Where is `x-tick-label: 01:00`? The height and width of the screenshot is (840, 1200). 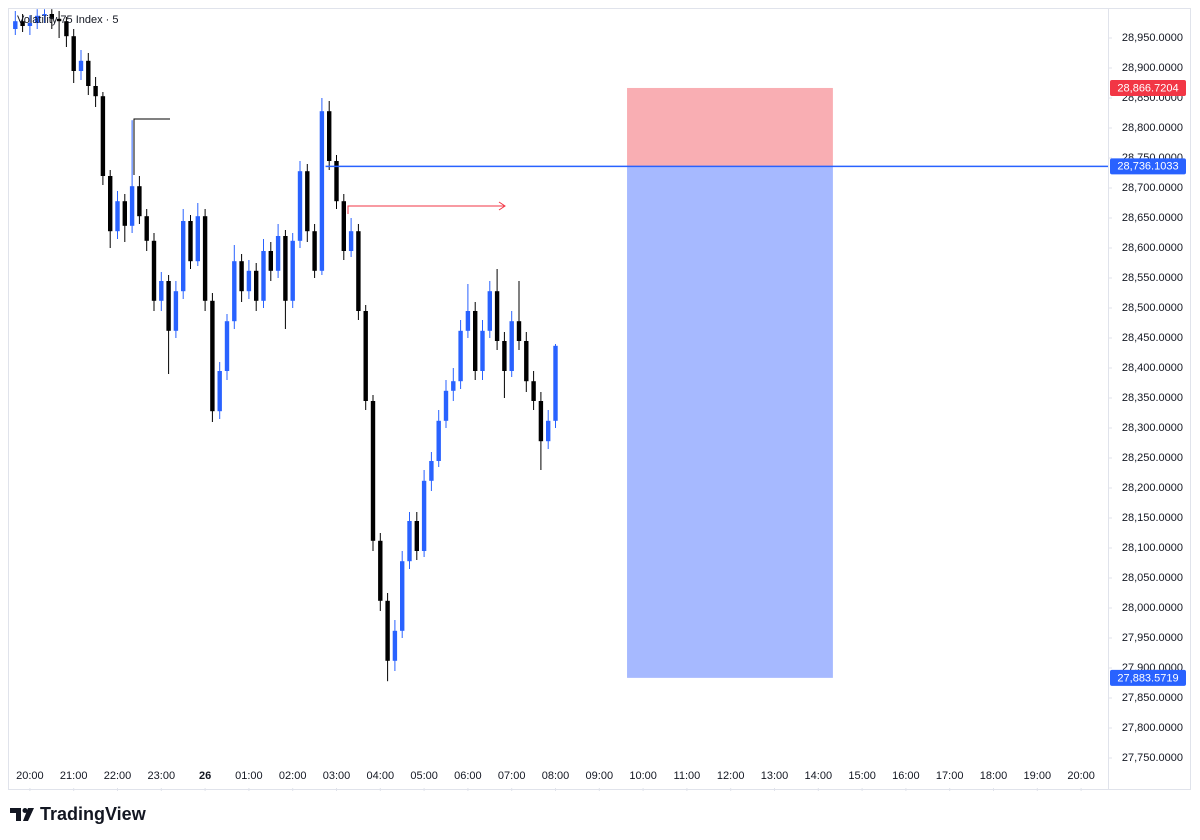
x-tick-label: 01:00 is located at coordinates (249, 776).